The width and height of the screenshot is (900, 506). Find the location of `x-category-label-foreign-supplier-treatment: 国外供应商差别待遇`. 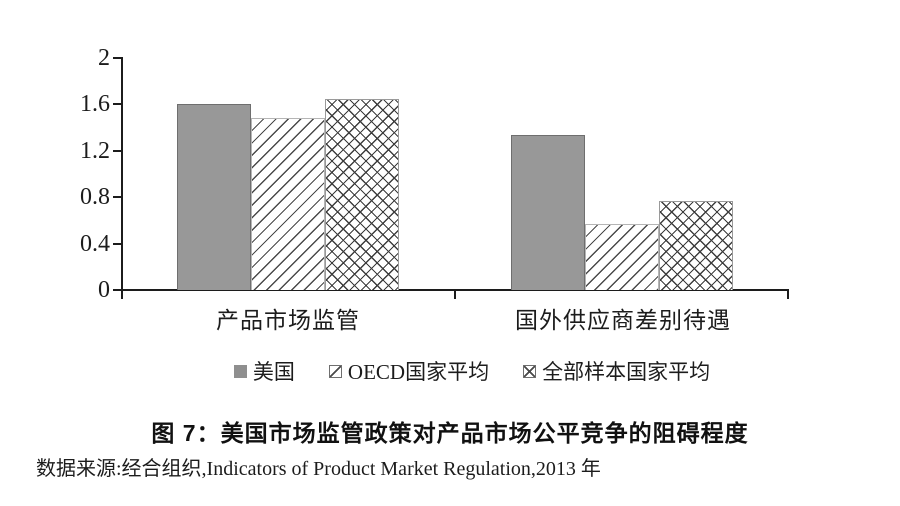

x-category-label-foreign-supplier-treatment: 国外供应商差别待遇 is located at coordinates (623, 320).